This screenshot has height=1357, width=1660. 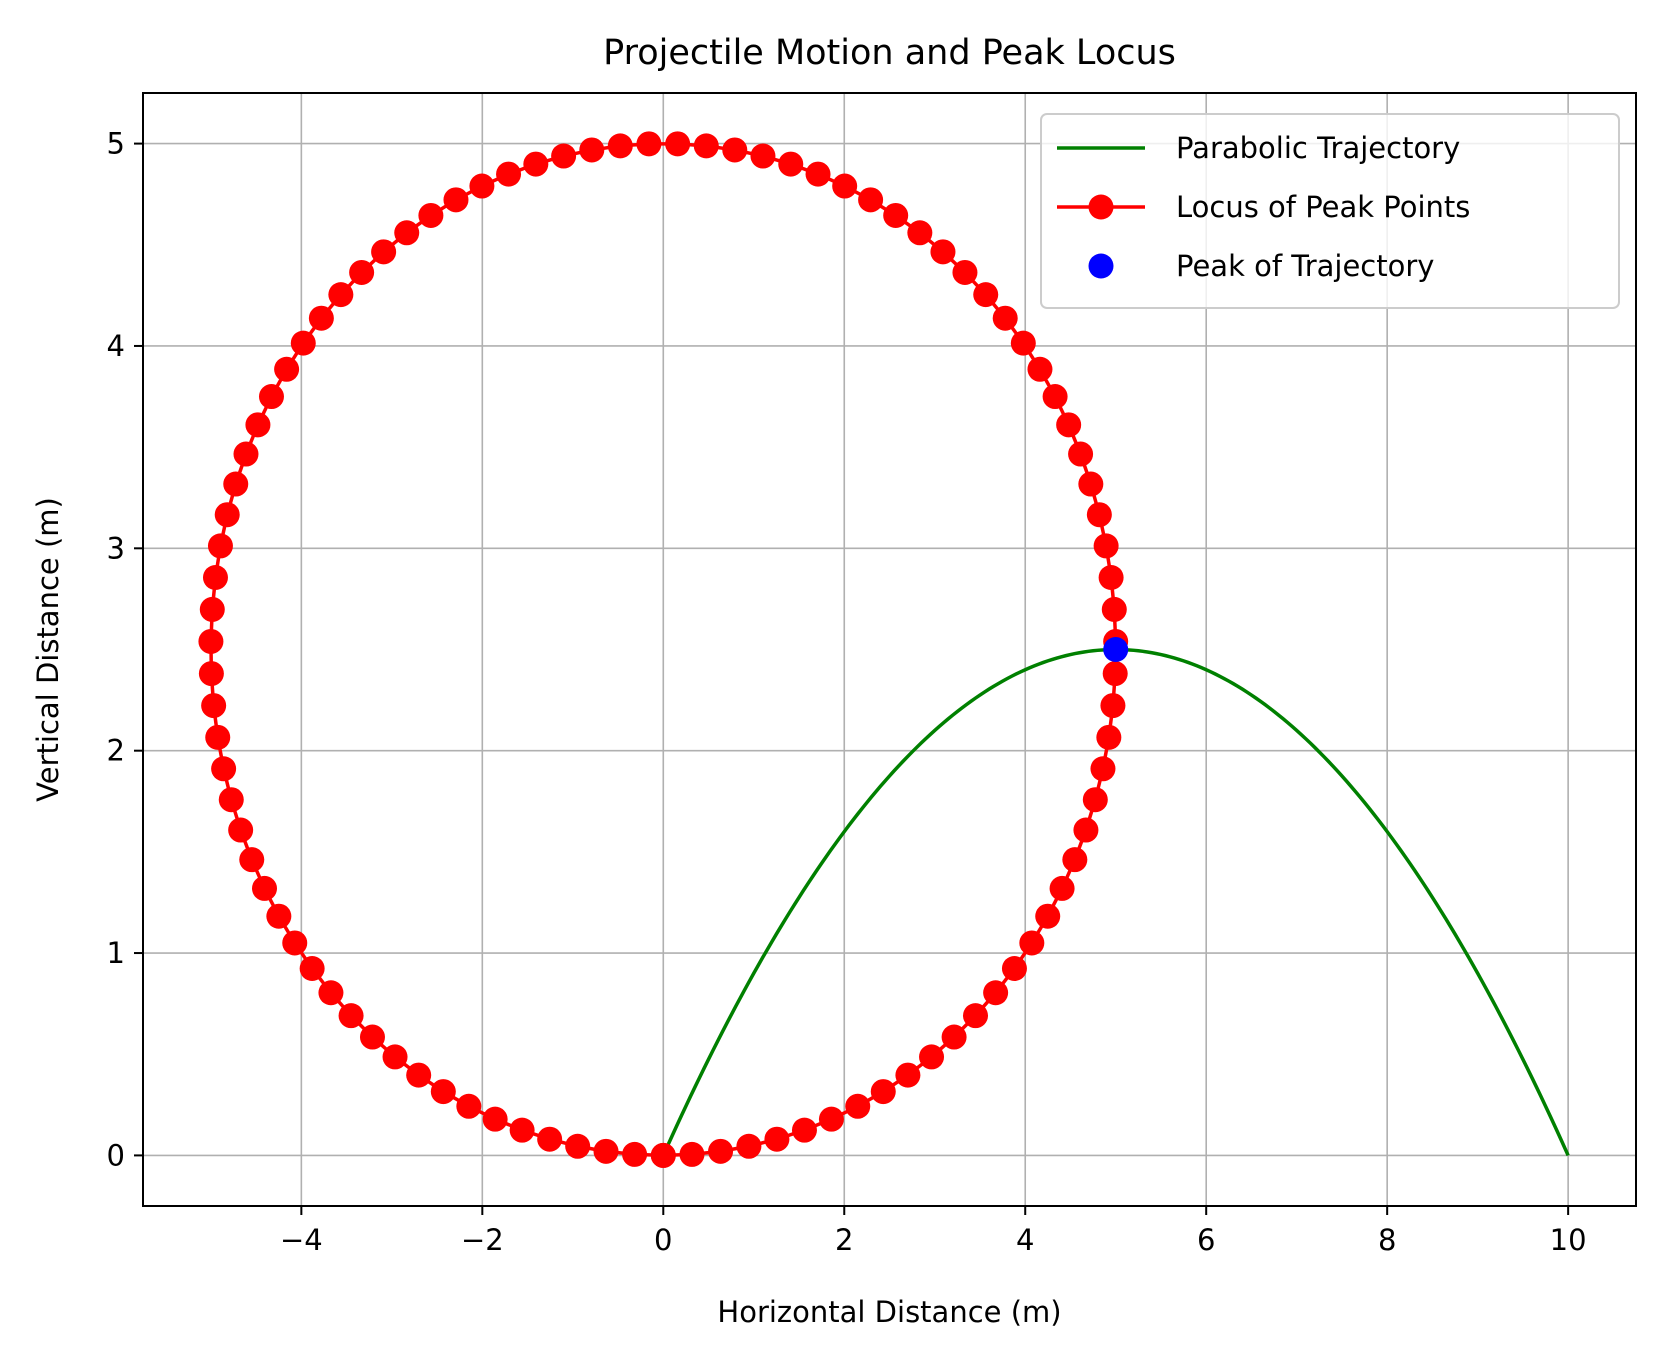 What do you see at coordinates (1025, 1240) in the screenshot?
I see `x-tick-label: 4` at bounding box center [1025, 1240].